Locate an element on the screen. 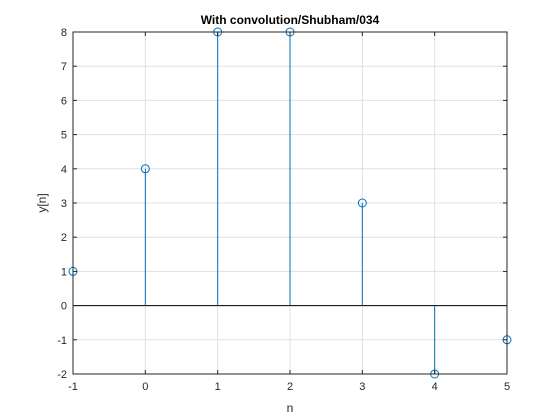 The height and width of the screenshot is (420, 560). y-tick-label-8: 6 is located at coordinates (64, 101).